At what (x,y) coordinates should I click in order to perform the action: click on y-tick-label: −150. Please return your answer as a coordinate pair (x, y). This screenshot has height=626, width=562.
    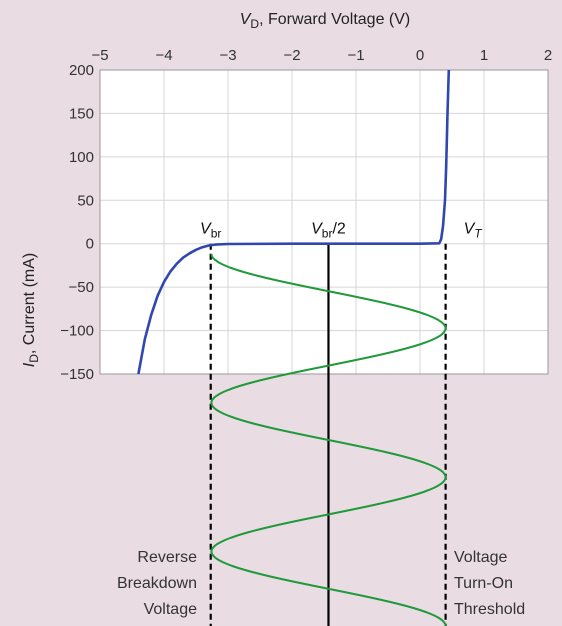
    Looking at the image, I should click on (77, 374).